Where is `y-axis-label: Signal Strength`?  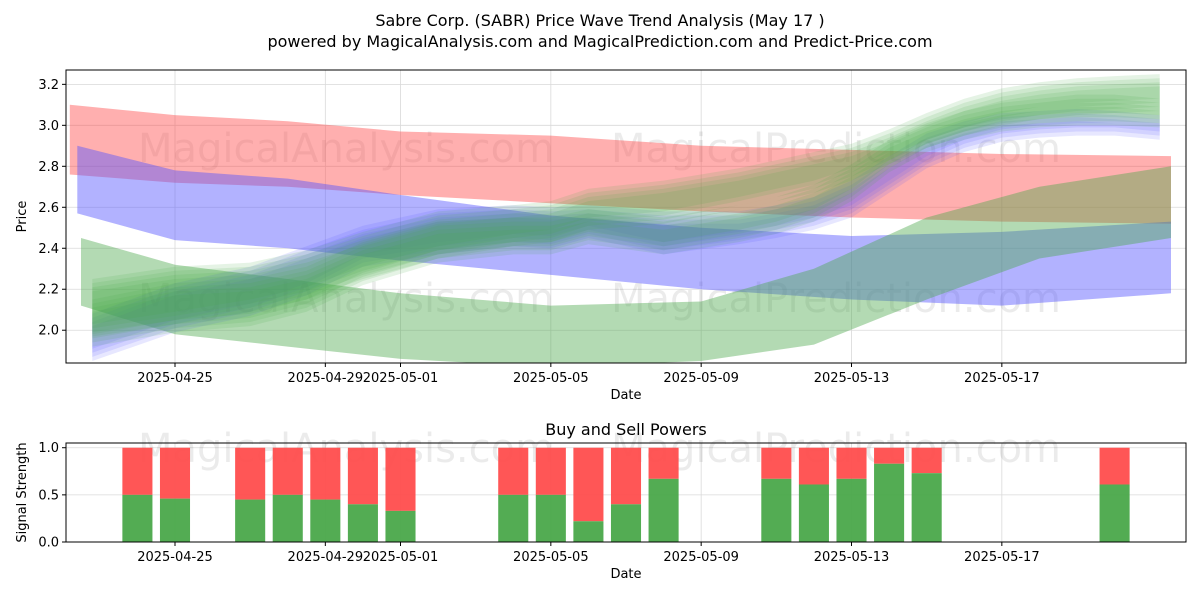 y-axis-label: Signal Strength is located at coordinates (22, 492).